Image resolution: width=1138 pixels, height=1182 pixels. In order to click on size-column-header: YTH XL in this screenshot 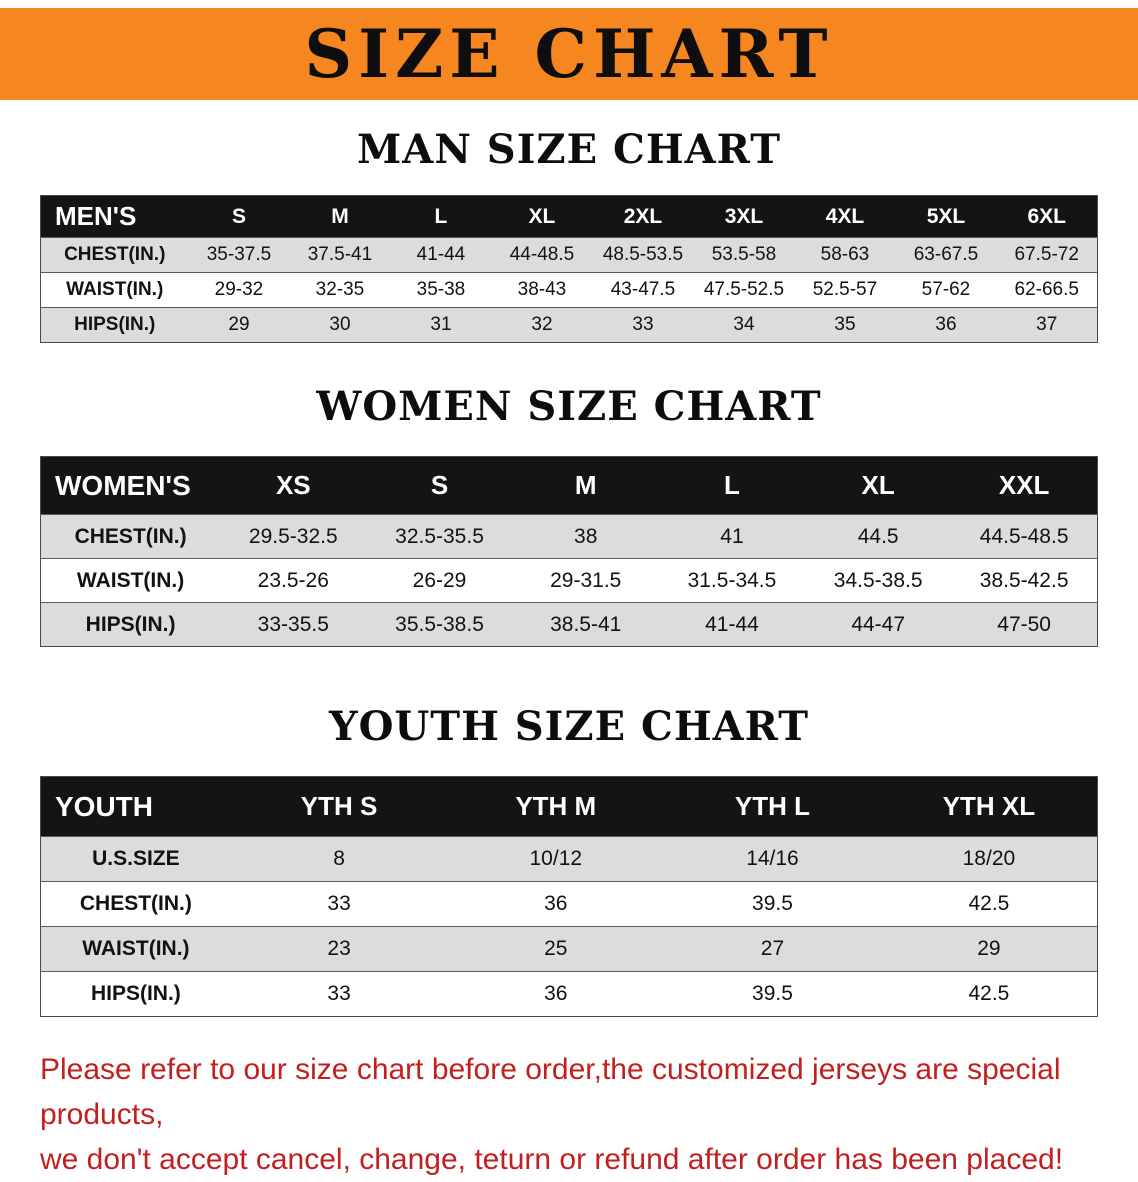, I will do `click(989, 806)`.